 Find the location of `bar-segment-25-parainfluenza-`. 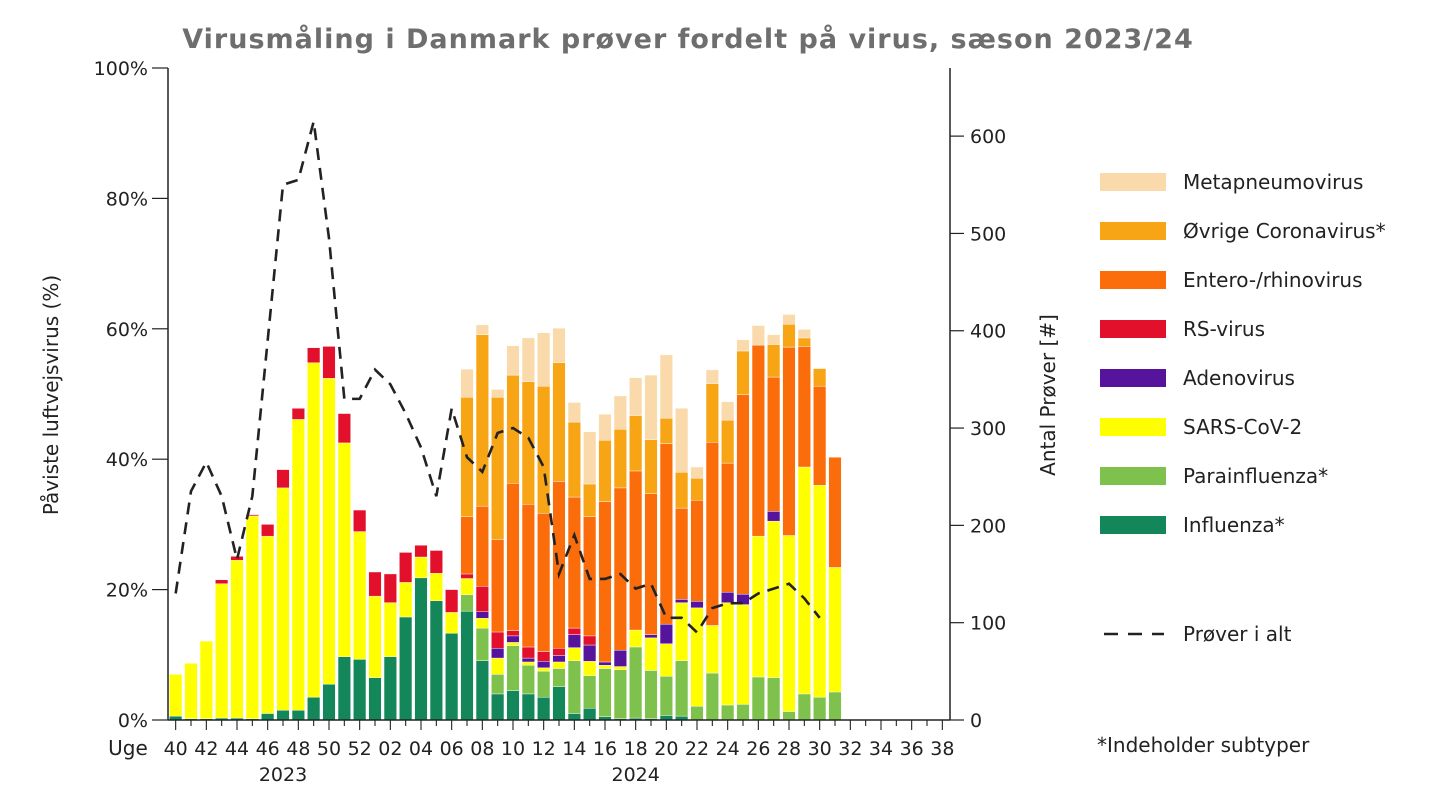

bar-segment-25-parainfluenza- is located at coordinates (743, 712).